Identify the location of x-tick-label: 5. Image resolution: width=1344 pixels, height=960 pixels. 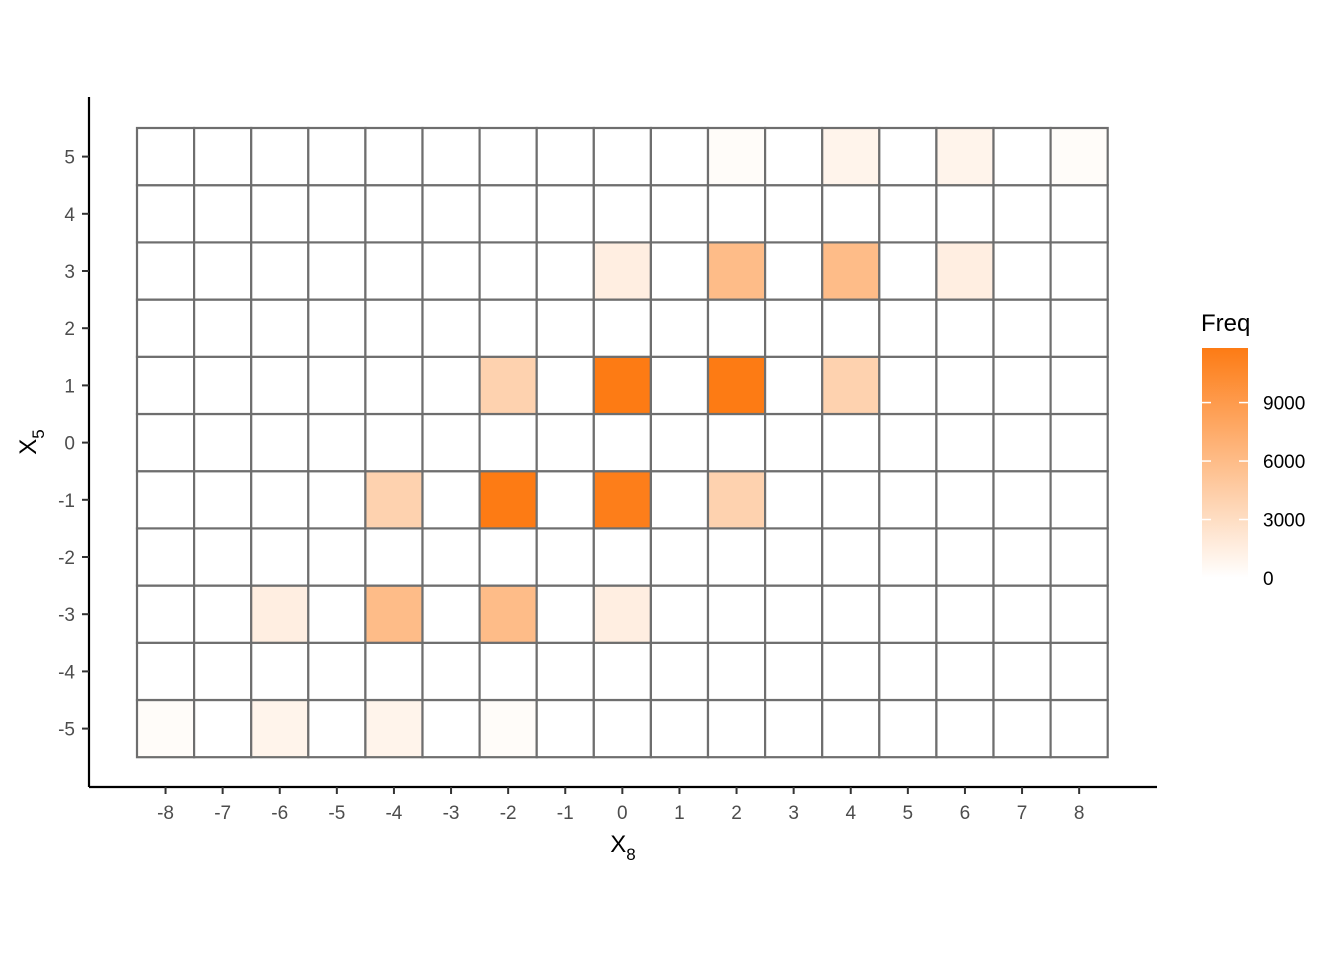
(908, 813).